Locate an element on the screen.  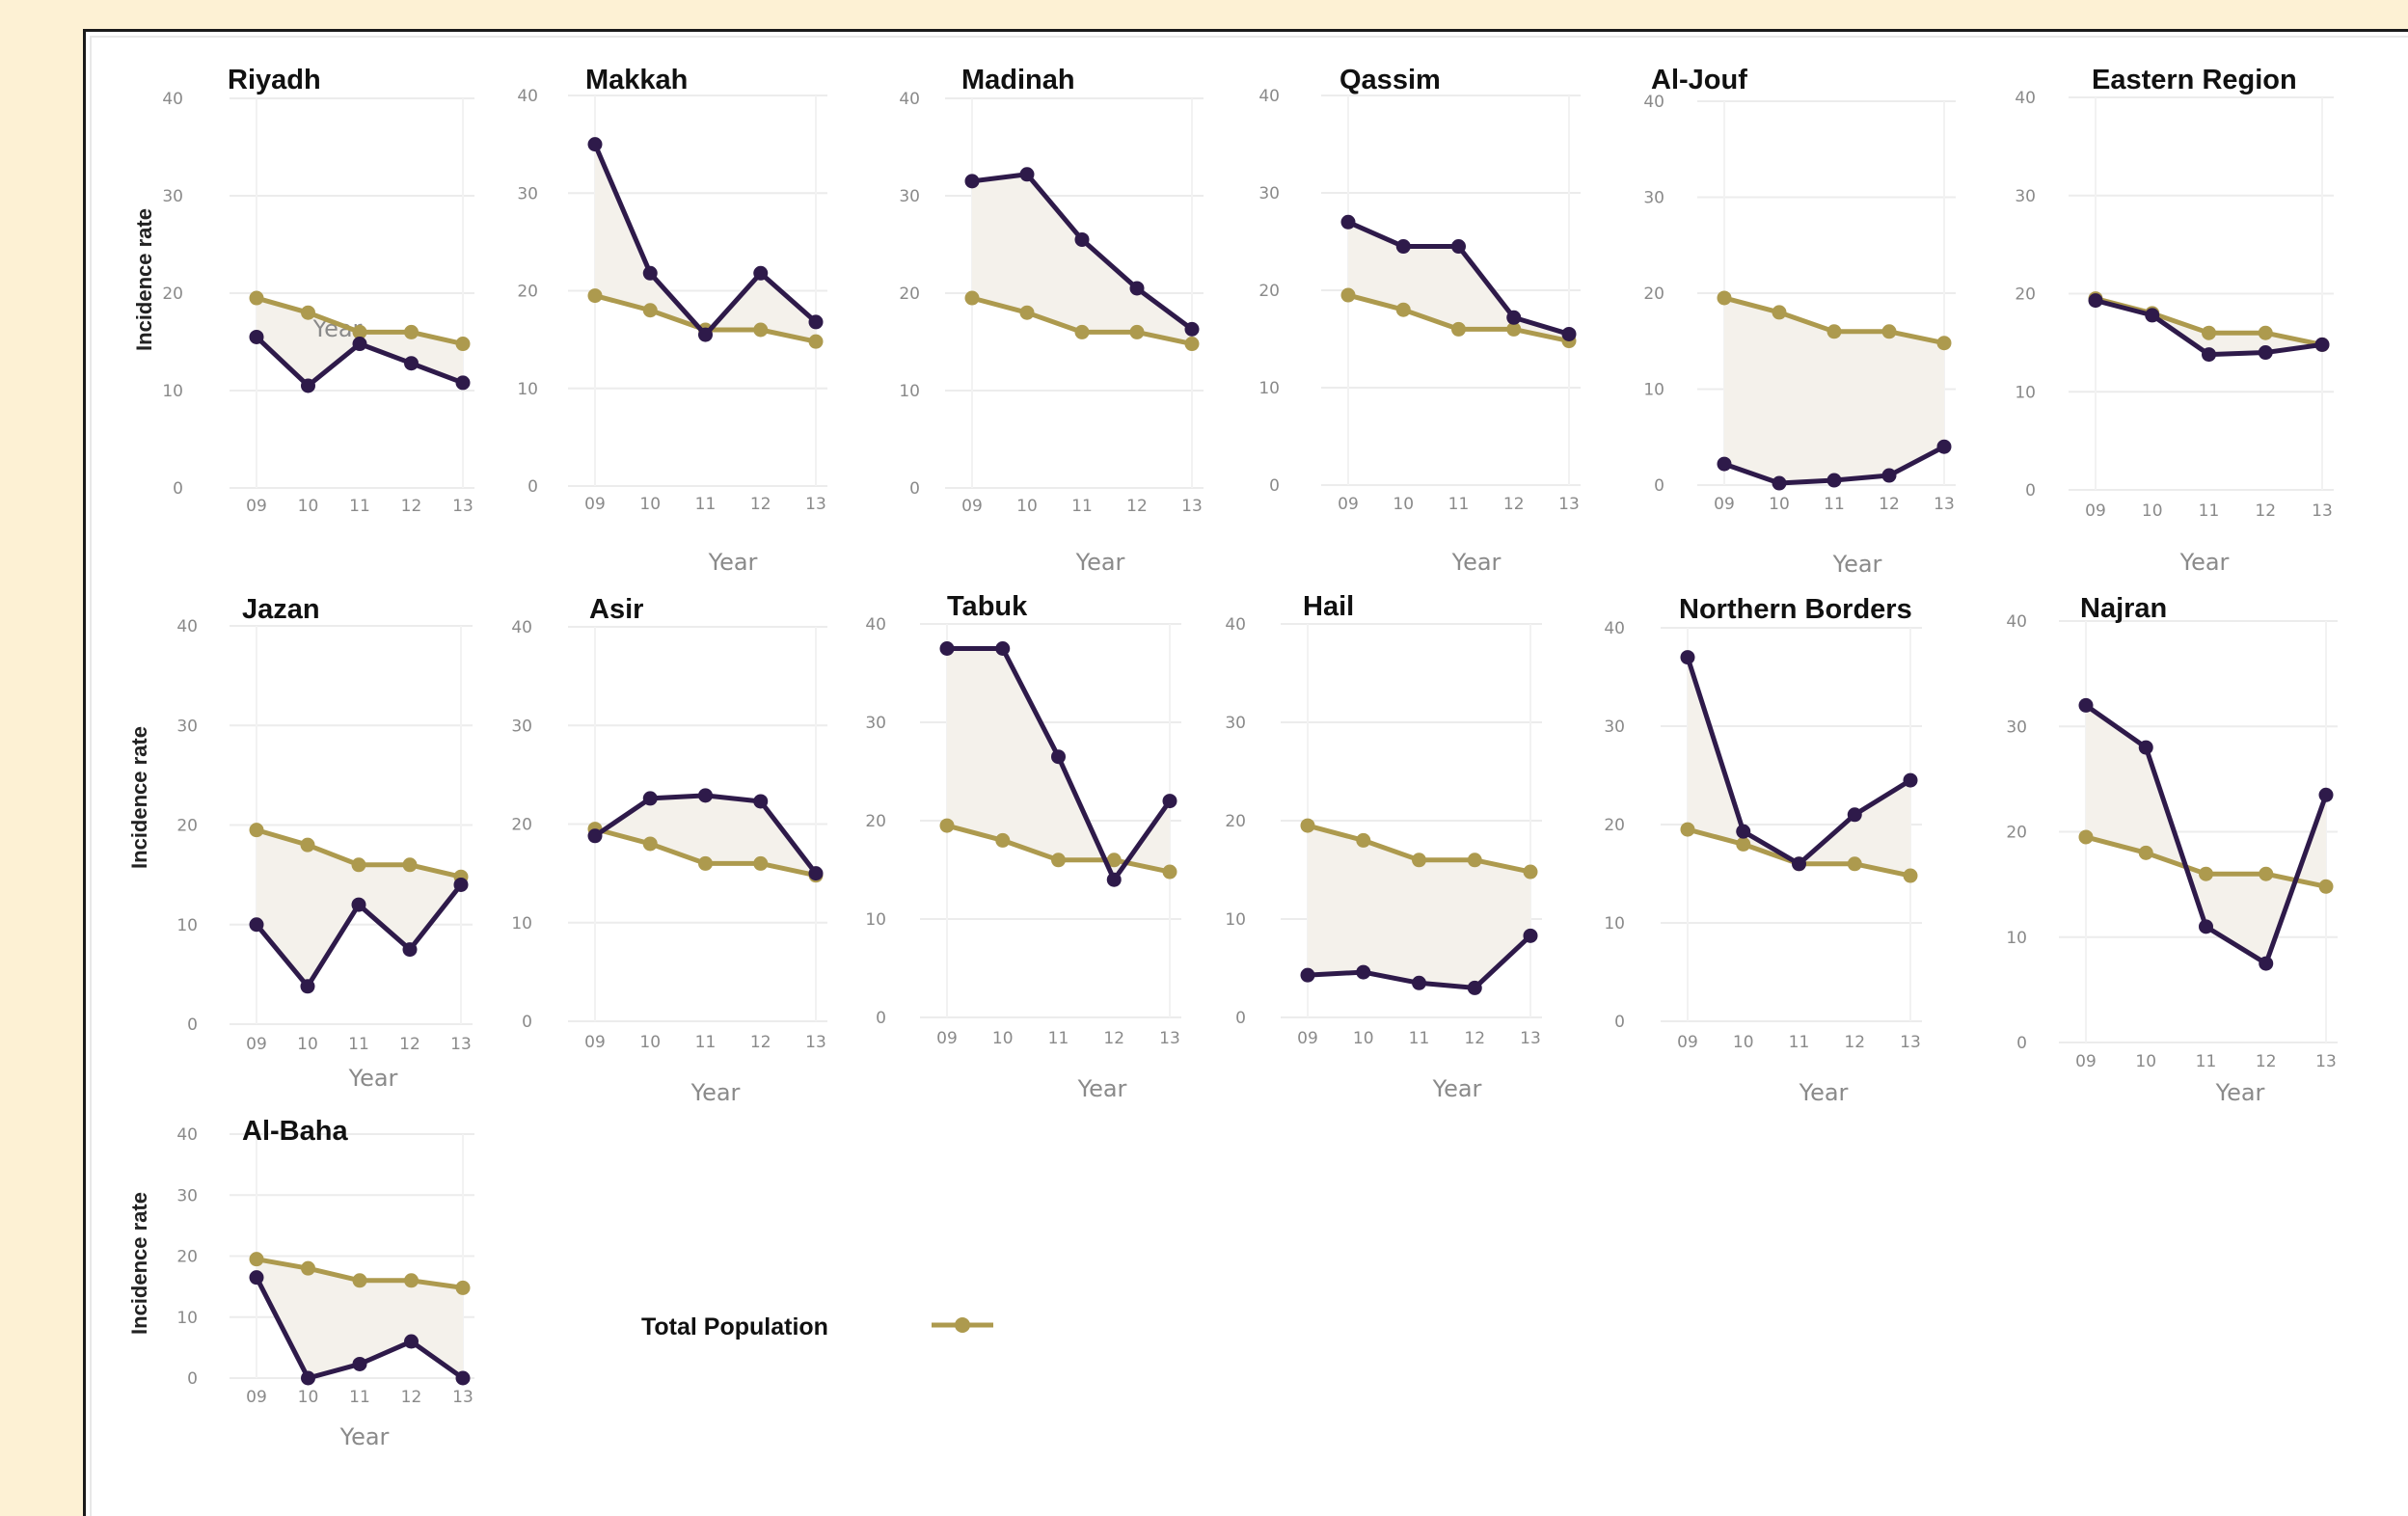
makkah-title: Makkah is located at coordinates (637, 80).